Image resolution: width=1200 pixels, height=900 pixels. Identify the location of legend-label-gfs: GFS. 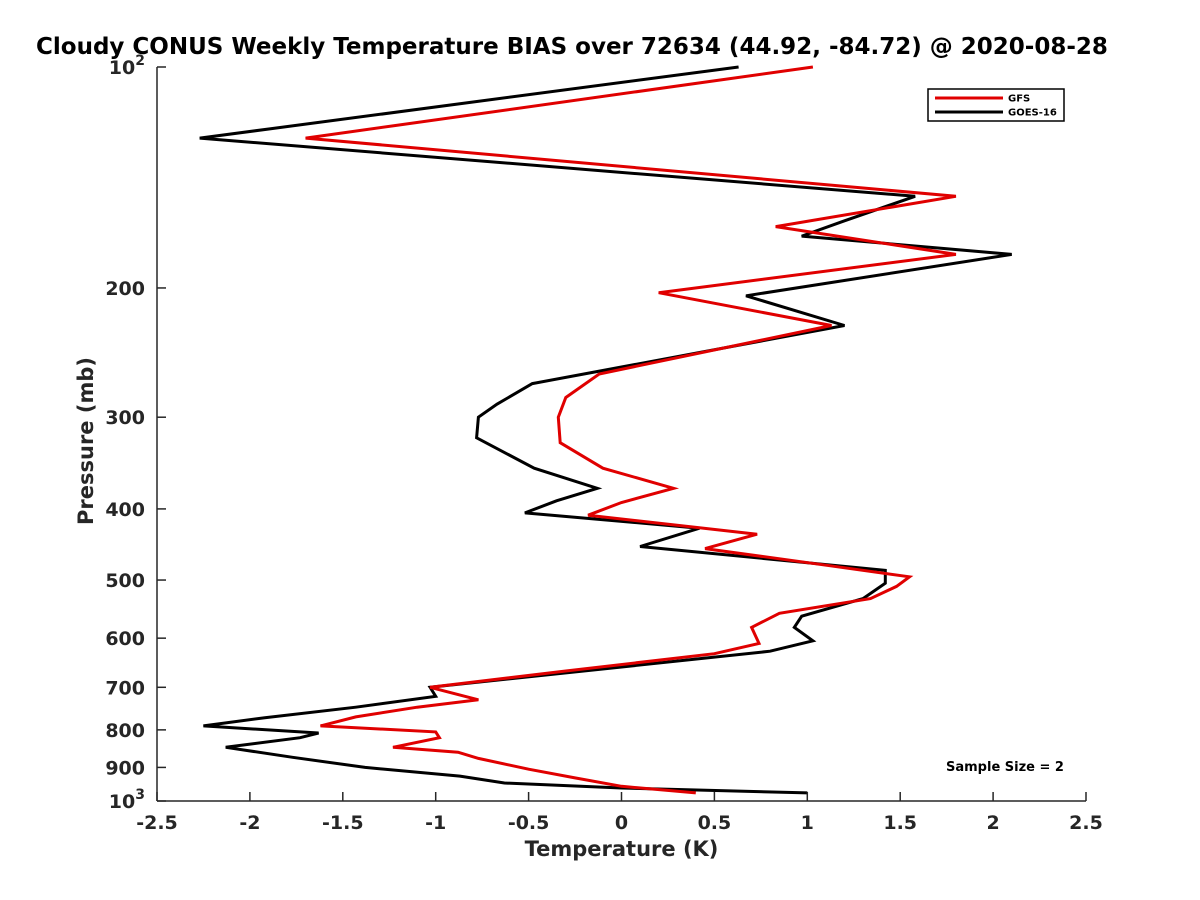
(1019, 99).